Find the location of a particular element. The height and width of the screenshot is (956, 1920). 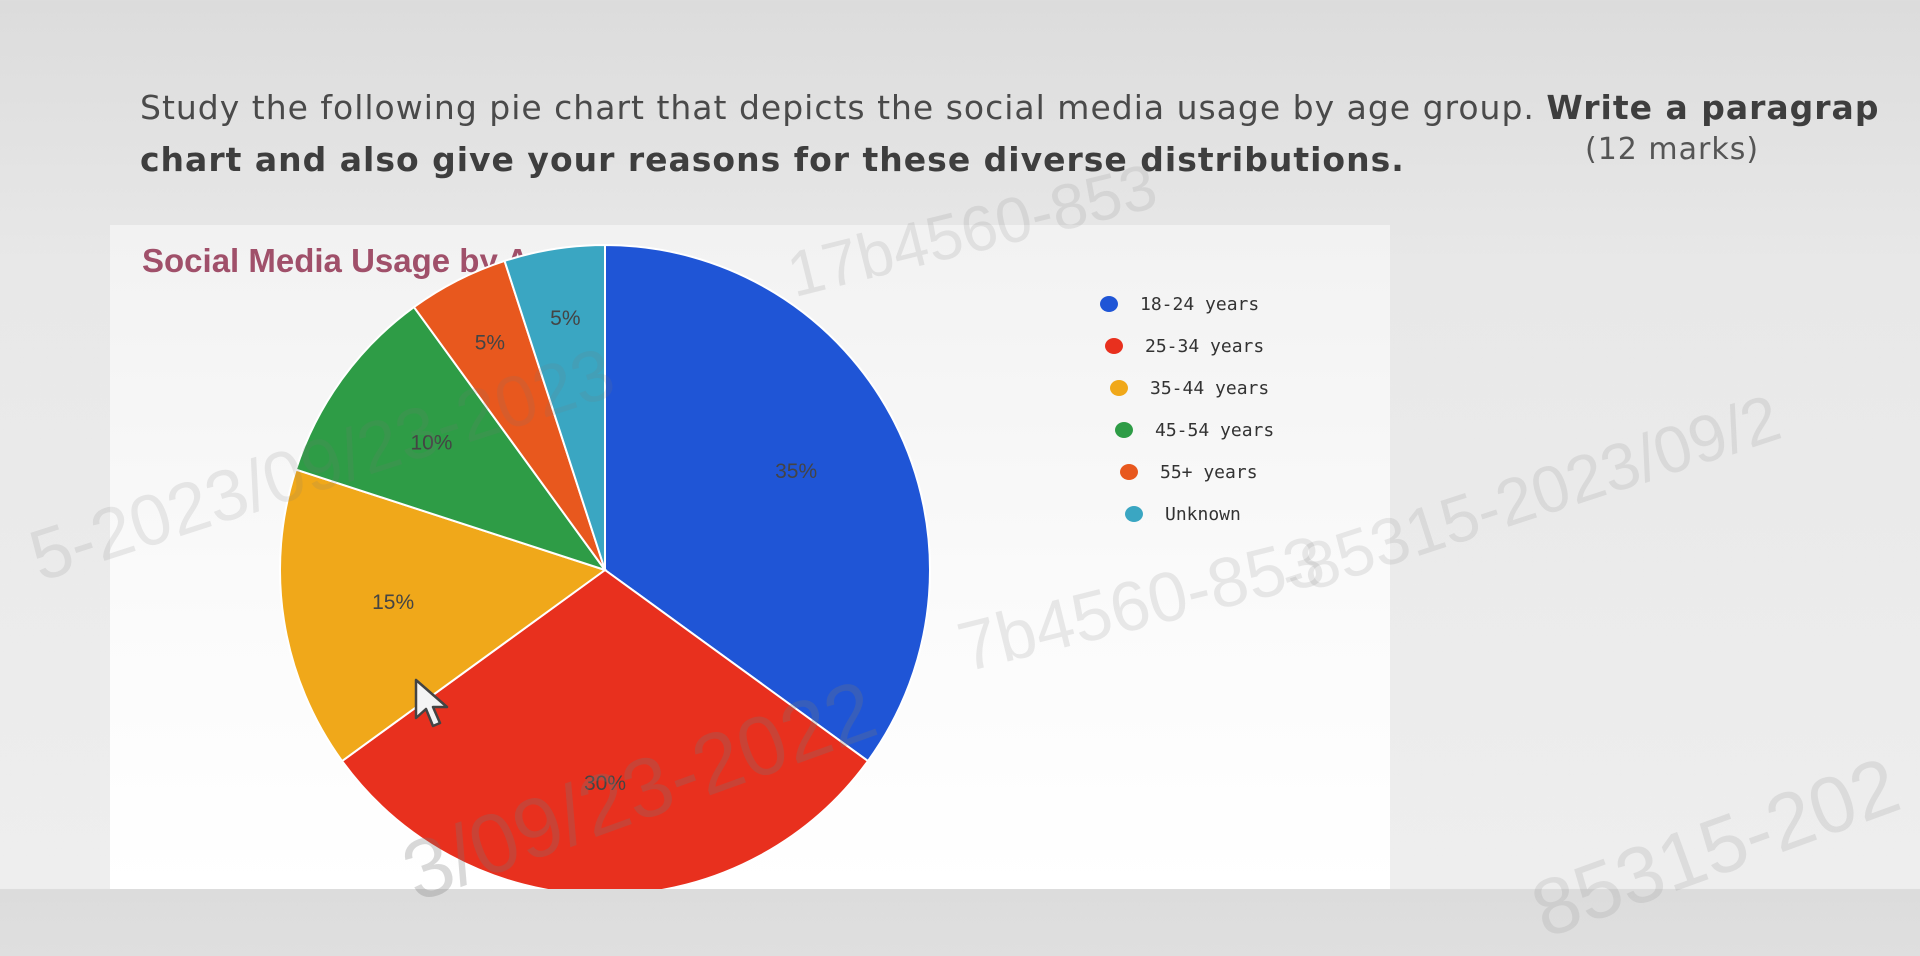

question-line-1-bold: Write a paragrap is located at coordinates (1713, 107).